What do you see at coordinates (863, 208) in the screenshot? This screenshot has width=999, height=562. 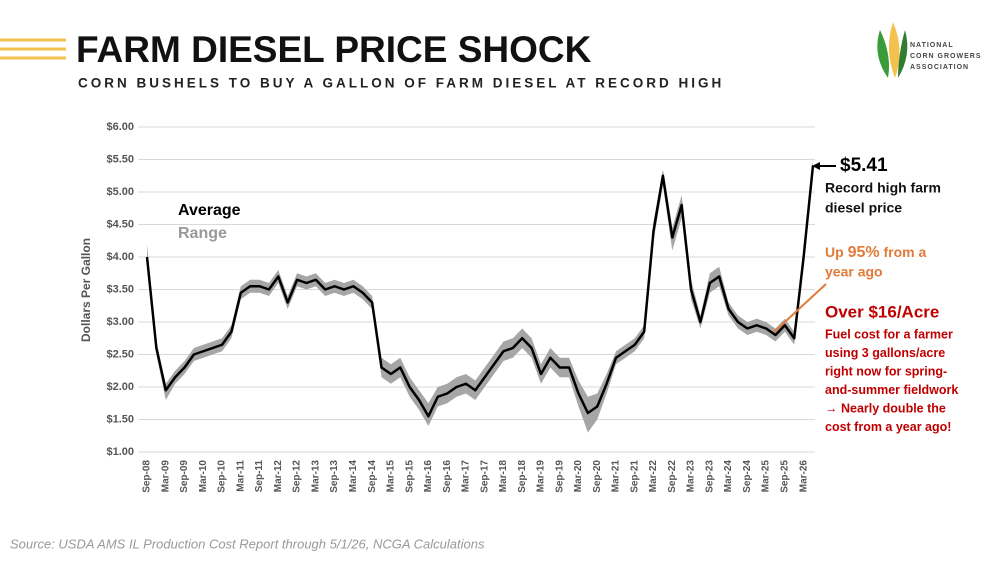 I see `annotation: diesel price` at bounding box center [863, 208].